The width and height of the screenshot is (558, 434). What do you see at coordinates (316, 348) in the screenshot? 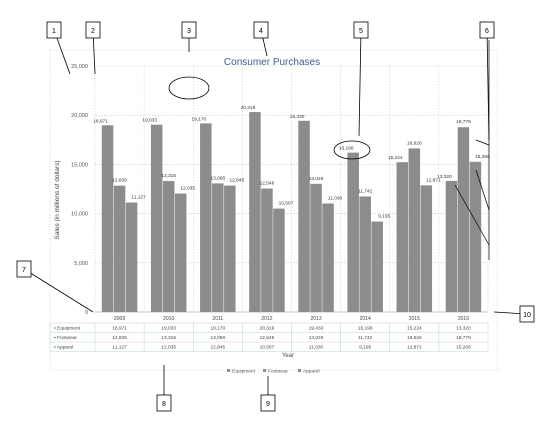
I see `table-cell: 11,030` at bounding box center [316, 348].